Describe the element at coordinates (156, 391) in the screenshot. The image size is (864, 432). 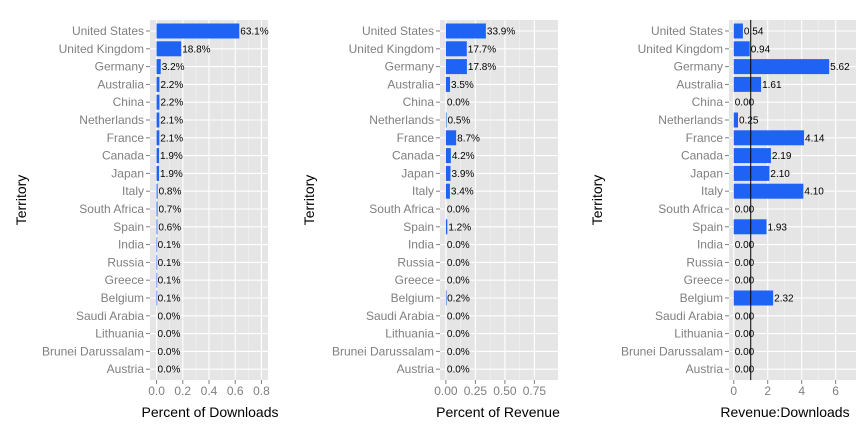
I see `x-tick-label: 0.0` at that location.